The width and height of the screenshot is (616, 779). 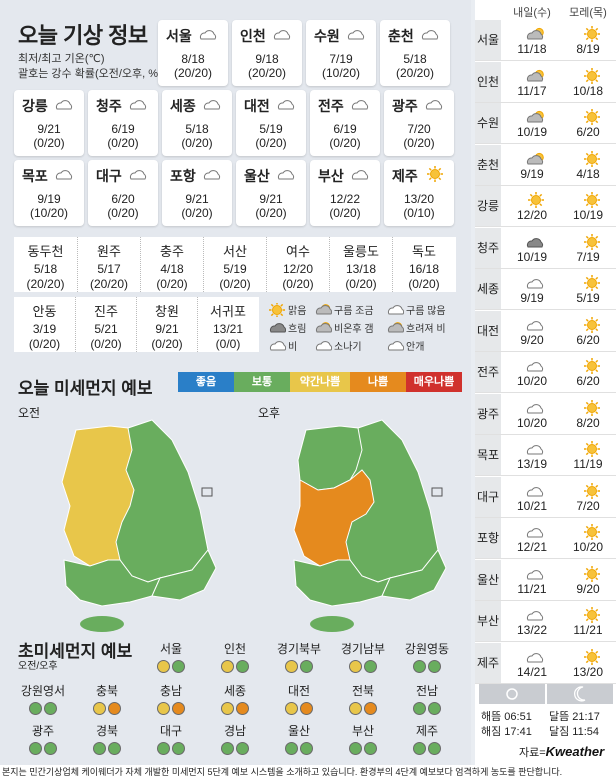 I want to click on forecast-city: 포항, so click(x=488, y=538).